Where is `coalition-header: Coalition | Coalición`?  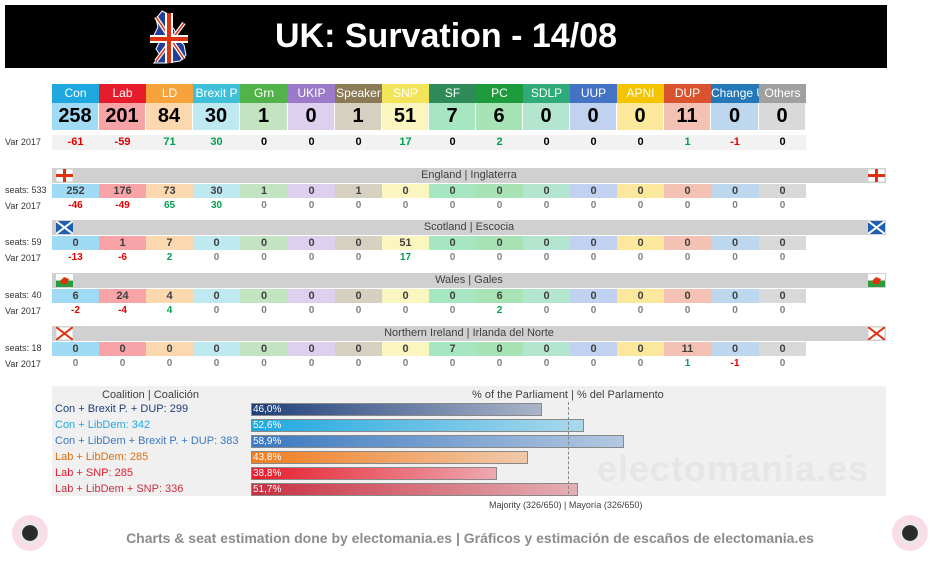
coalition-header: Coalition | Coalición is located at coordinates (151, 395).